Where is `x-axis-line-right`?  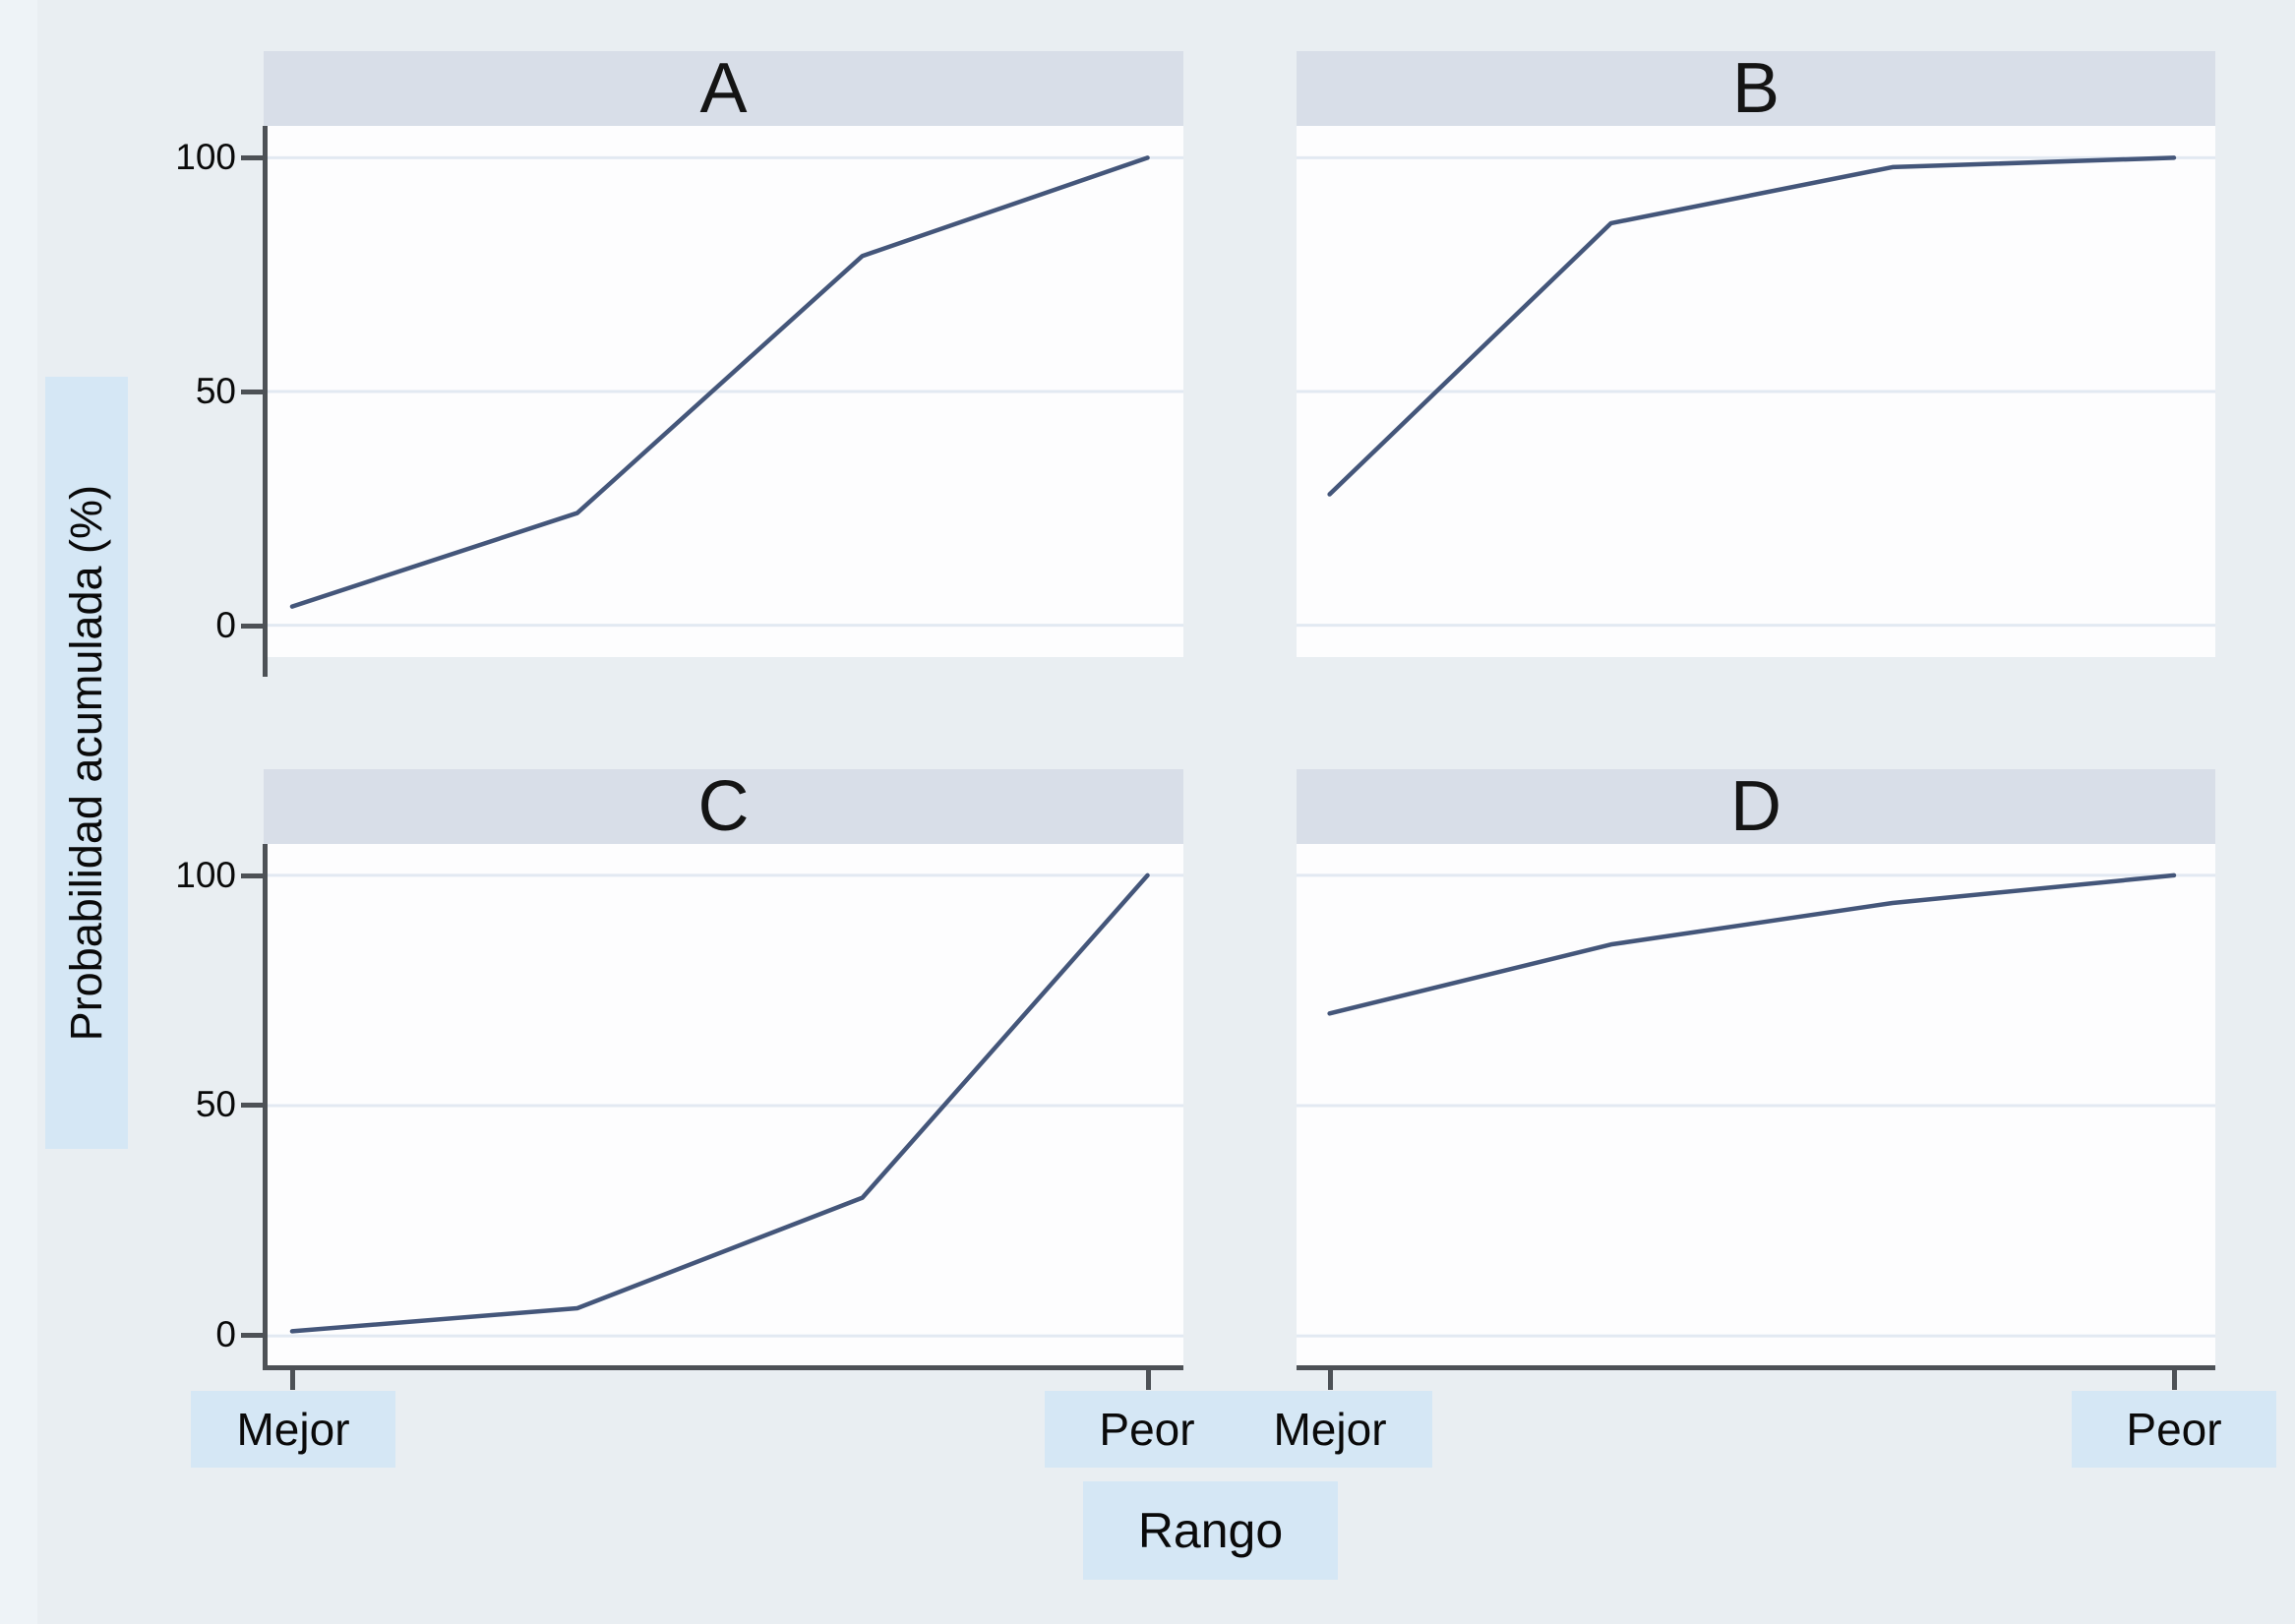
x-axis-line-right is located at coordinates (1756, 1367).